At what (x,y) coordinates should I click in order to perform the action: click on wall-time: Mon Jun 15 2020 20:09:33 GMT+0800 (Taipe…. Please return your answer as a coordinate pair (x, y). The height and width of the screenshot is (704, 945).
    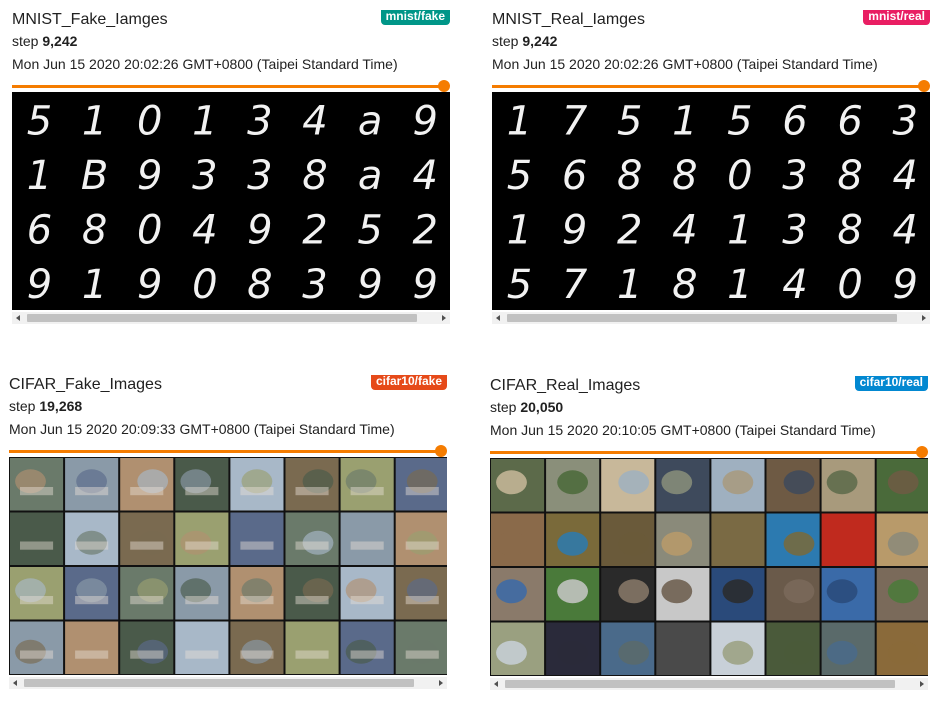
    Looking at the image, I should click on (202, 429).